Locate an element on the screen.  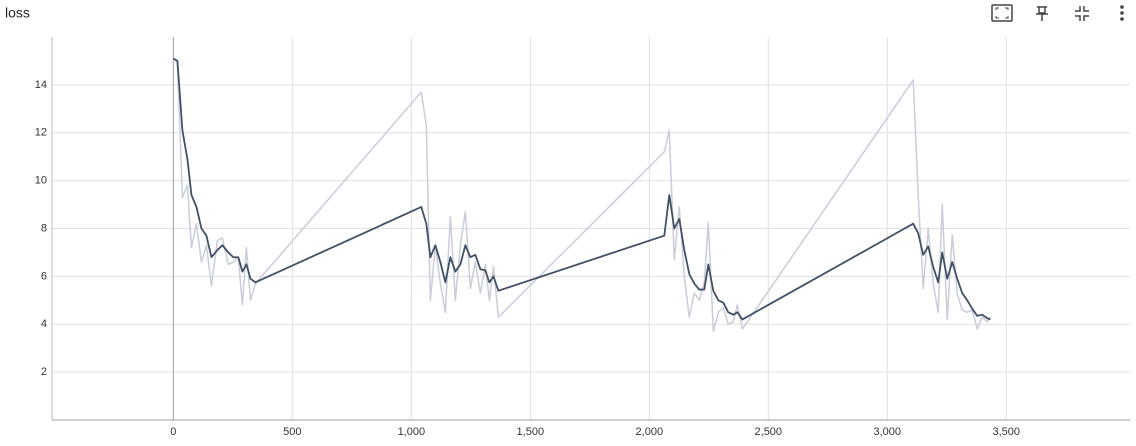
y-tick-label: 2 is located at coordinates (44, 372).